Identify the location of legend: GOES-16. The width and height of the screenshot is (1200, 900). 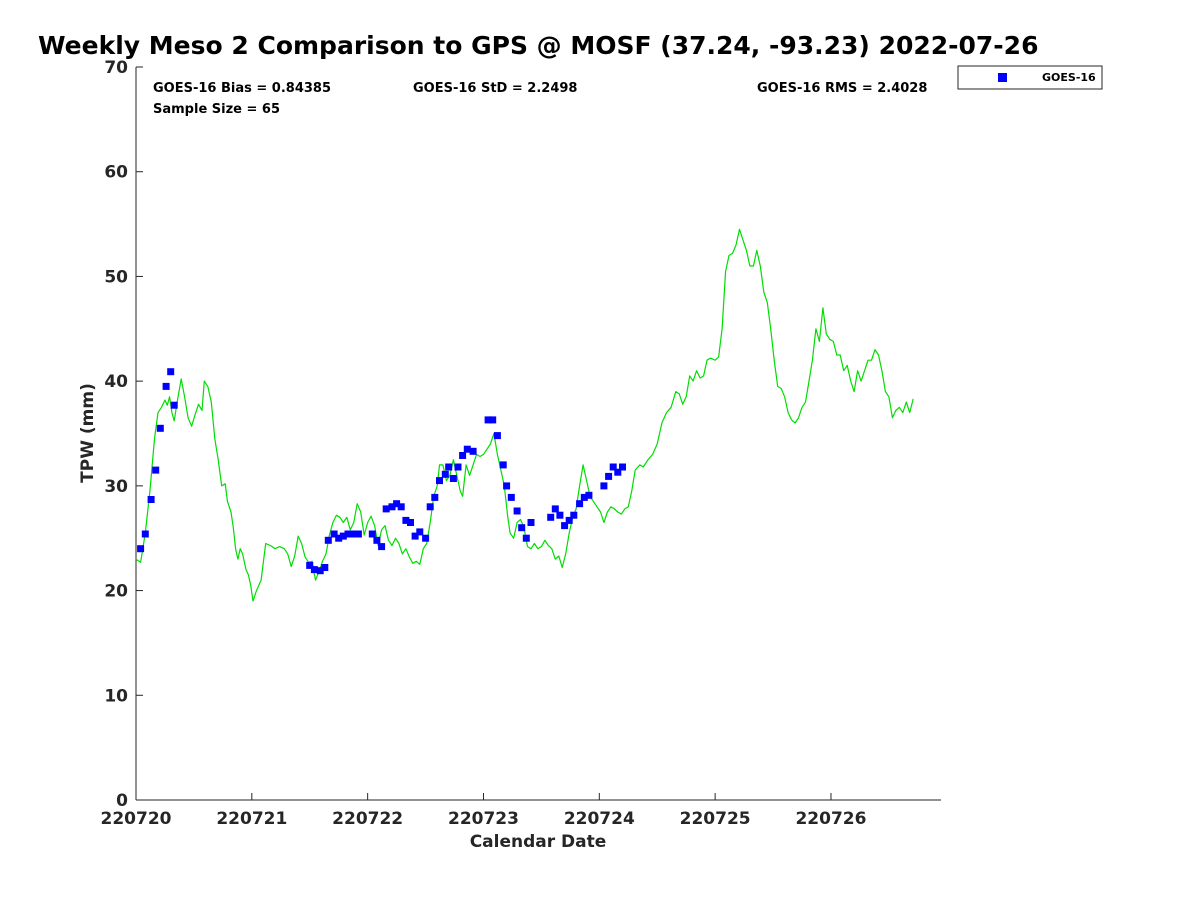
(1030, 77).